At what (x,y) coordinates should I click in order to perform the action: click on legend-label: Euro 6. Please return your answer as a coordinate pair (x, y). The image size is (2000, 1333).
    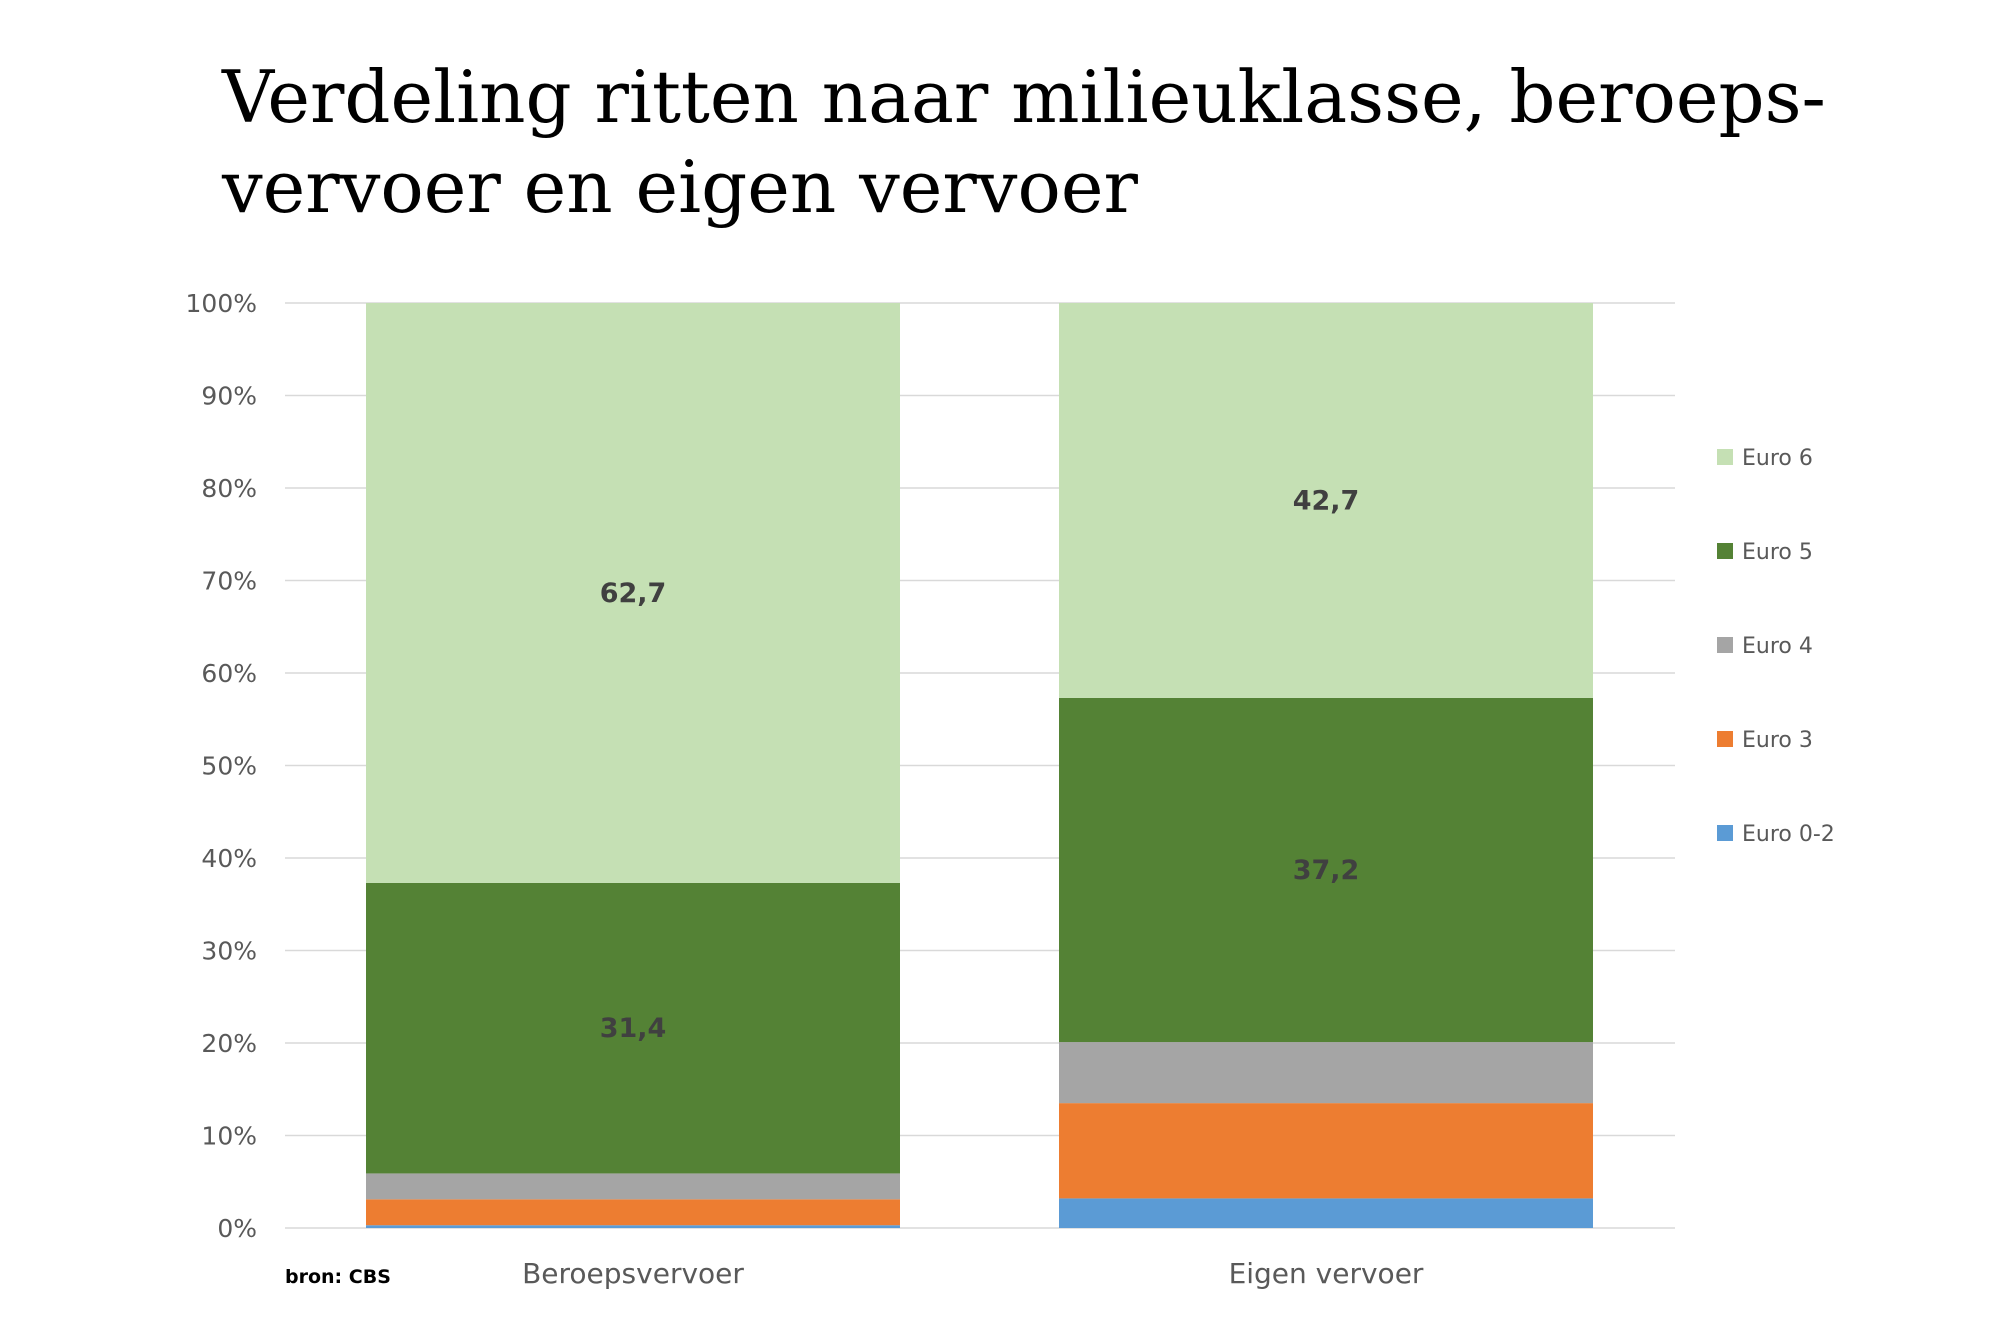
    Looking at the image, I should click on (1777, 458).